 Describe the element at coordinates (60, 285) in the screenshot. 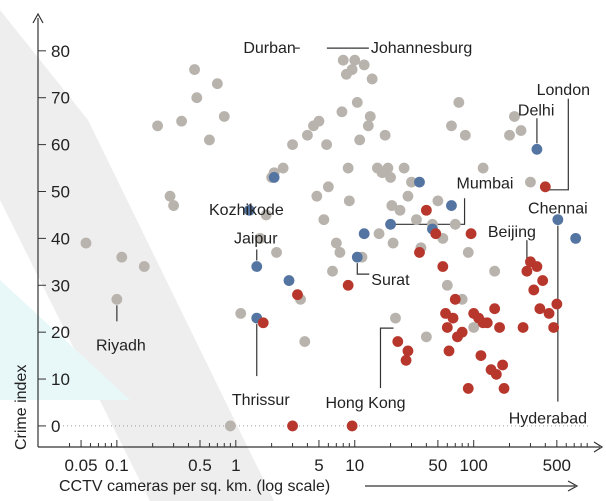

I see `y-tick-label: 30` at that location.